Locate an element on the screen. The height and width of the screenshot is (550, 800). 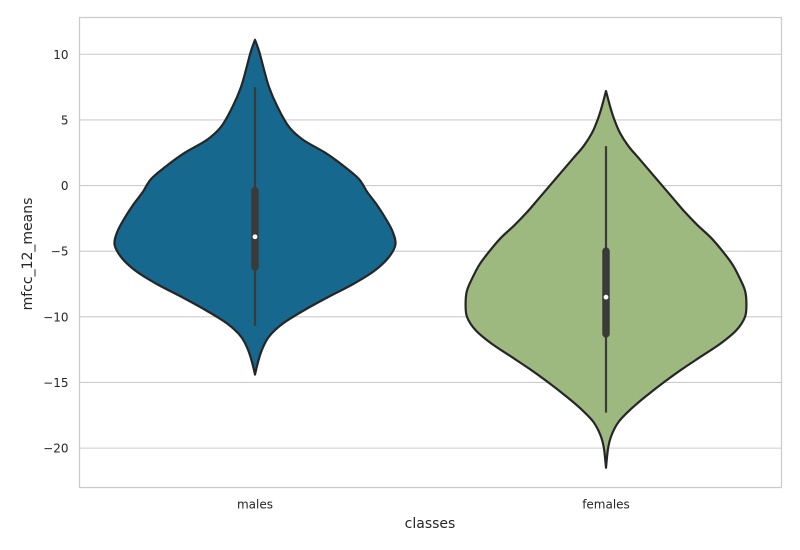
y-tick-label: 10 is located at coordinates (60, 55).